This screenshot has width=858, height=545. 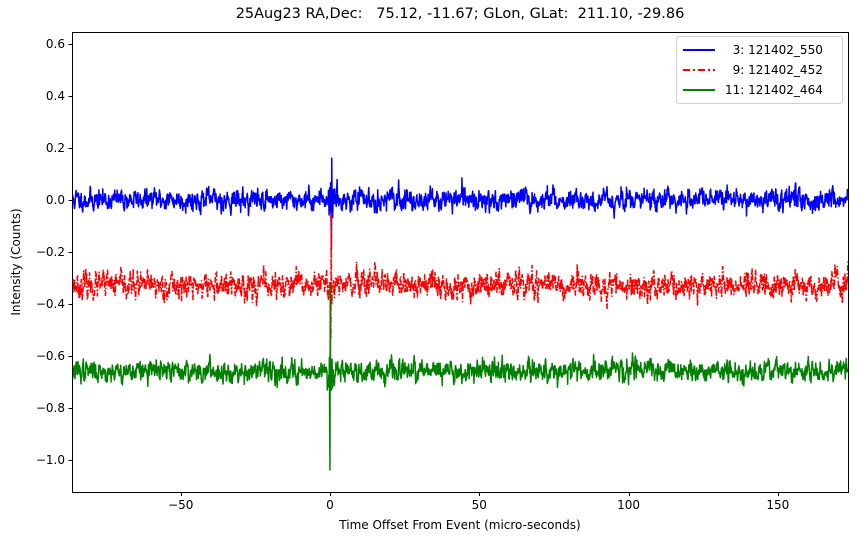 I want to click on x-tick-label: 100, so click(x=628, y=505).